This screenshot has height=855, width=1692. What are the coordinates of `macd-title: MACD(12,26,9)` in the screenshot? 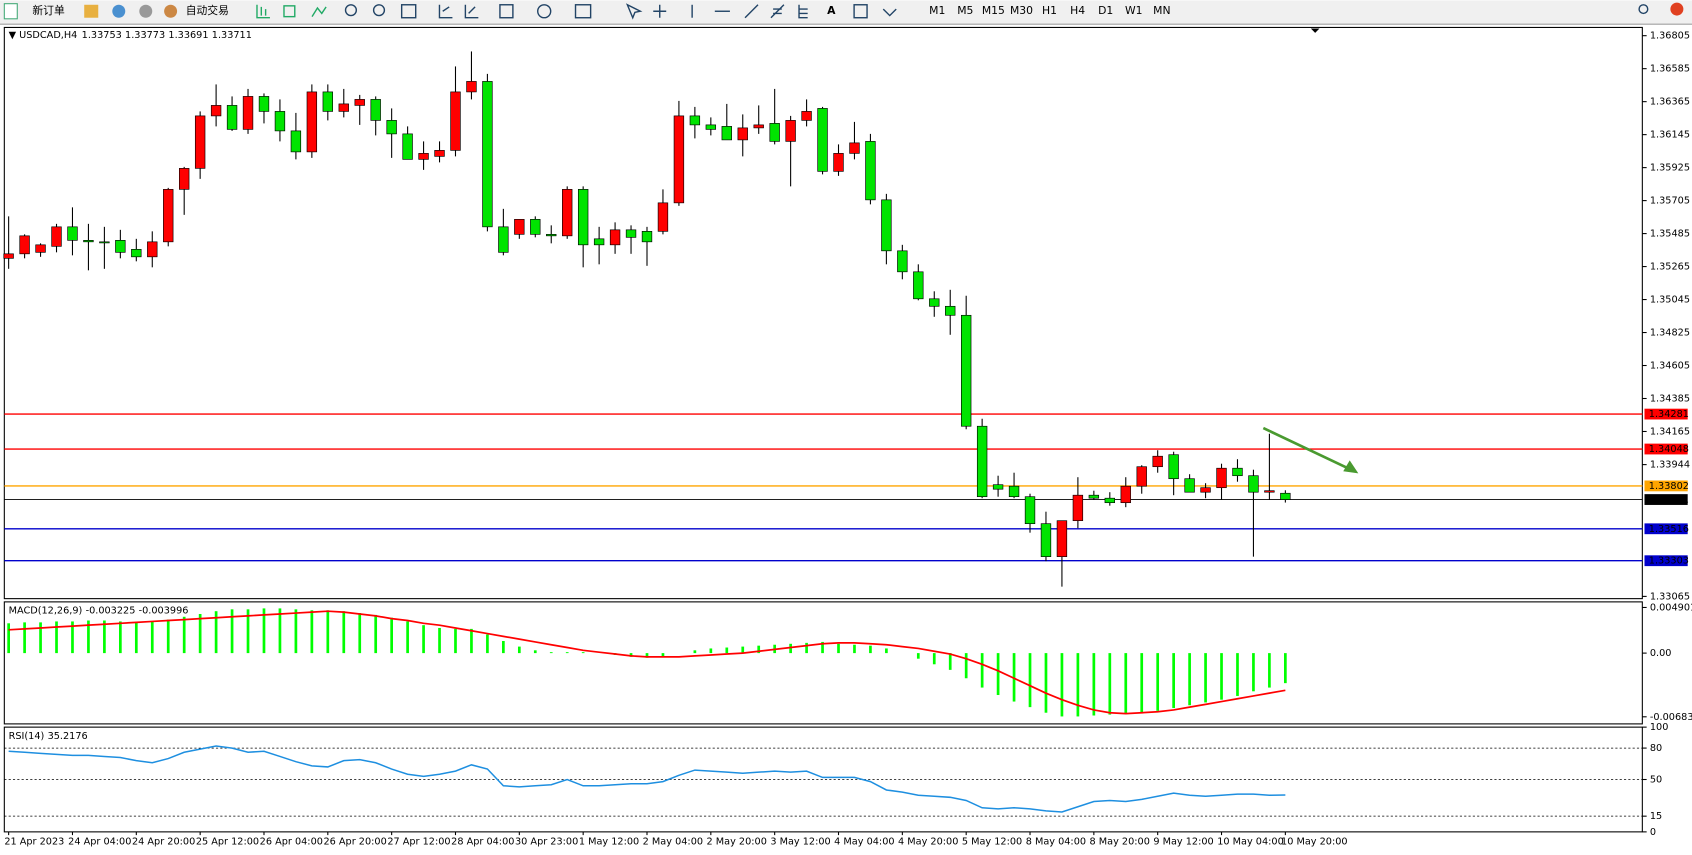 It's located at (46, 611).